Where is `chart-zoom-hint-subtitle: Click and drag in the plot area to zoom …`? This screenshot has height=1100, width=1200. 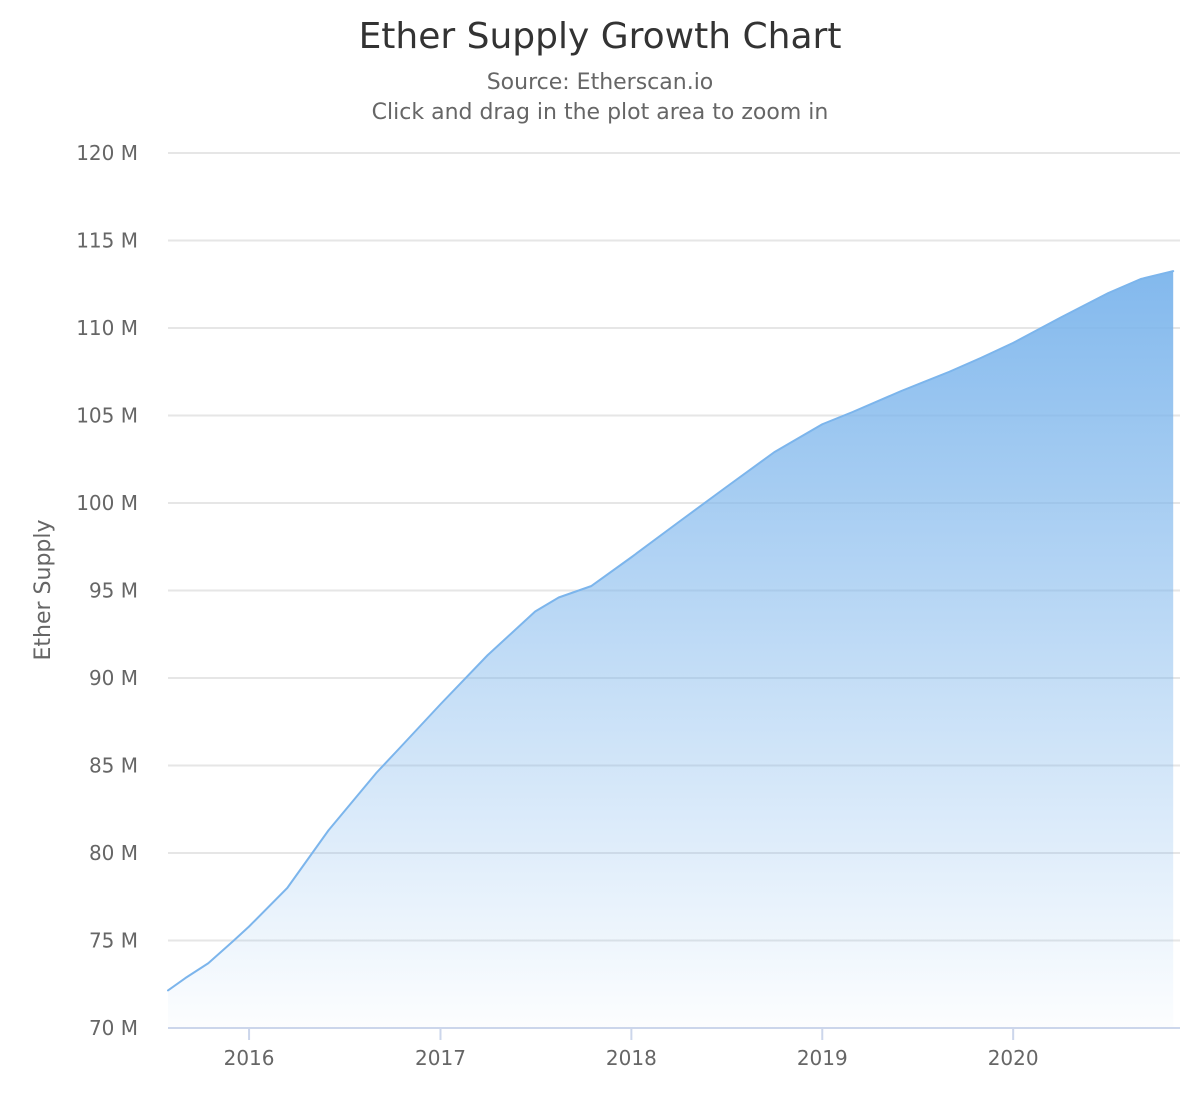 chart-zoom-hint-subtitle: Click and drag in the plot area to zoom … is located at coordinates (600, 112).